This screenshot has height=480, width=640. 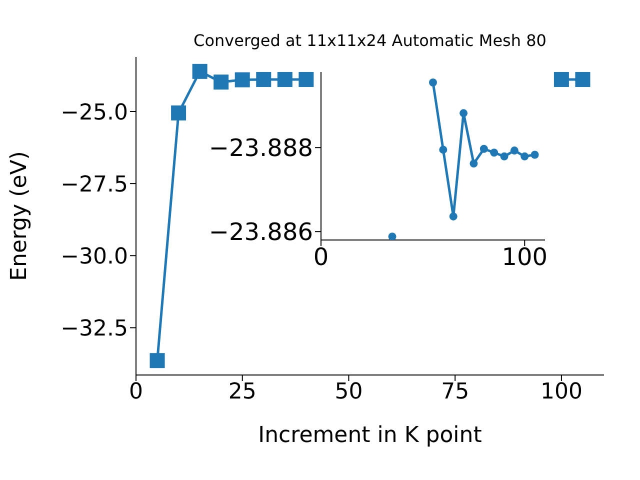 I want to click on y-axis-title: Energy (eV), so click(x=19, y=216).